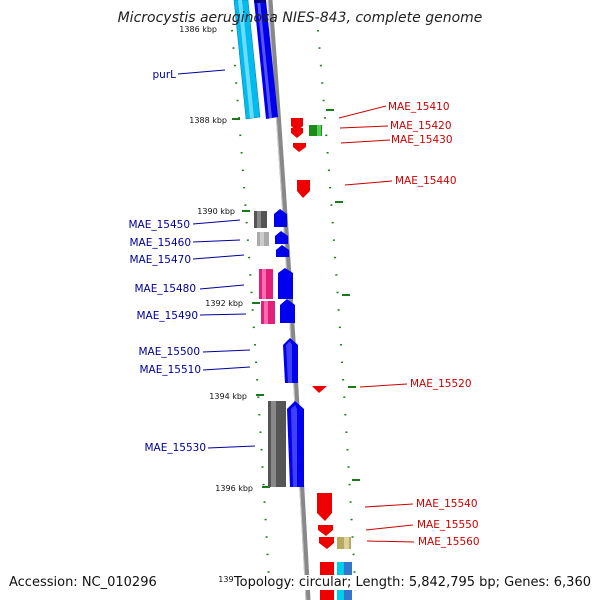 The image size is (600, 600). What do you see at coordinates (165, 289) in the screenshot?
I see `label-MAE_15480: MAE_15480` at bounding box center [165, 289].